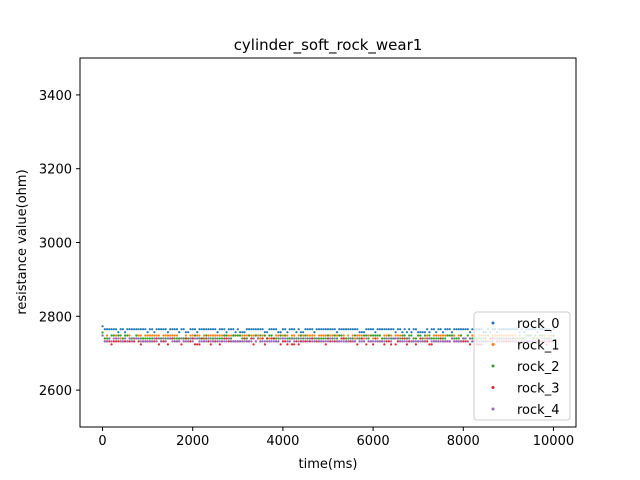 The width and height of the screenshot is (640, 480). I want to click on x-axis-ticks: 0 2000 4000 6000 8000 10000, so click(336, 438).